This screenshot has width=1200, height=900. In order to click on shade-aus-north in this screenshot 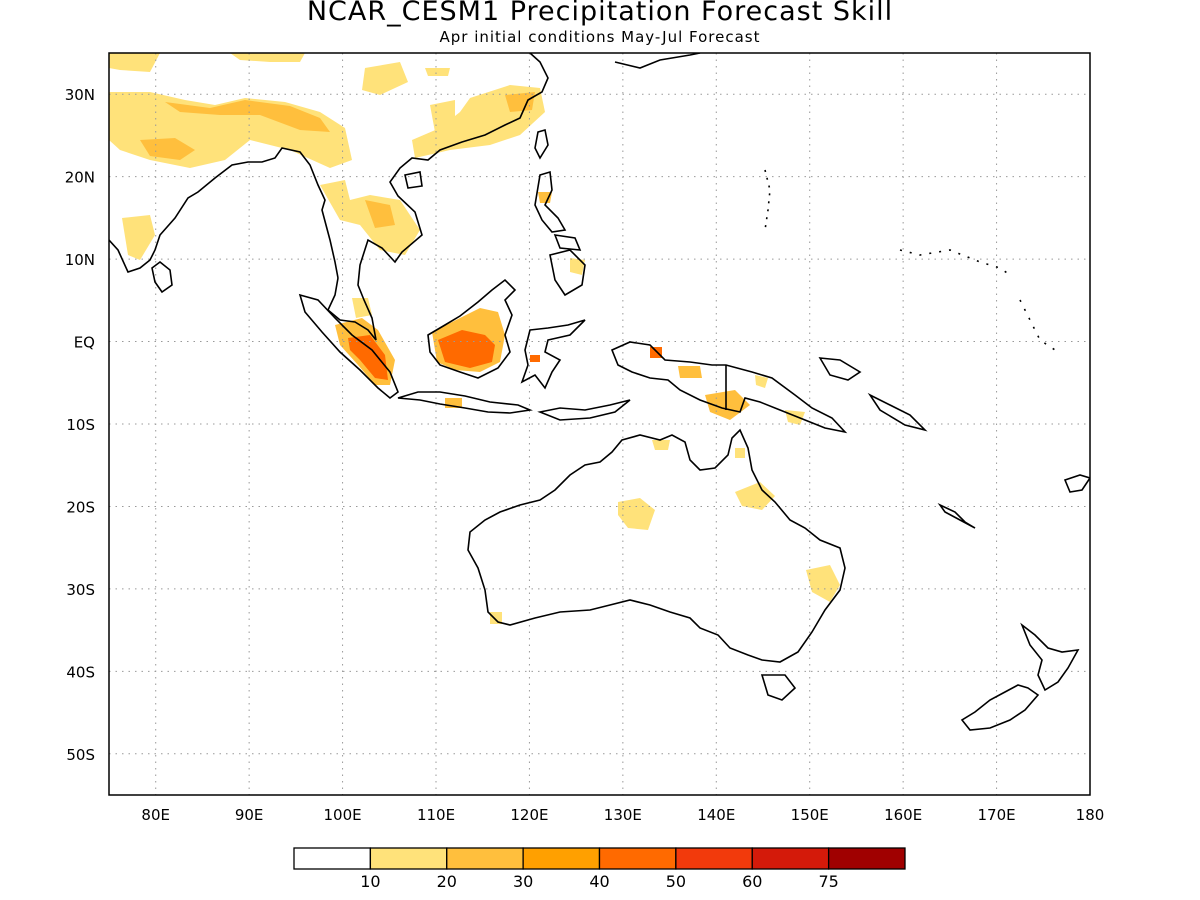, I will do `click(661, 445)`.